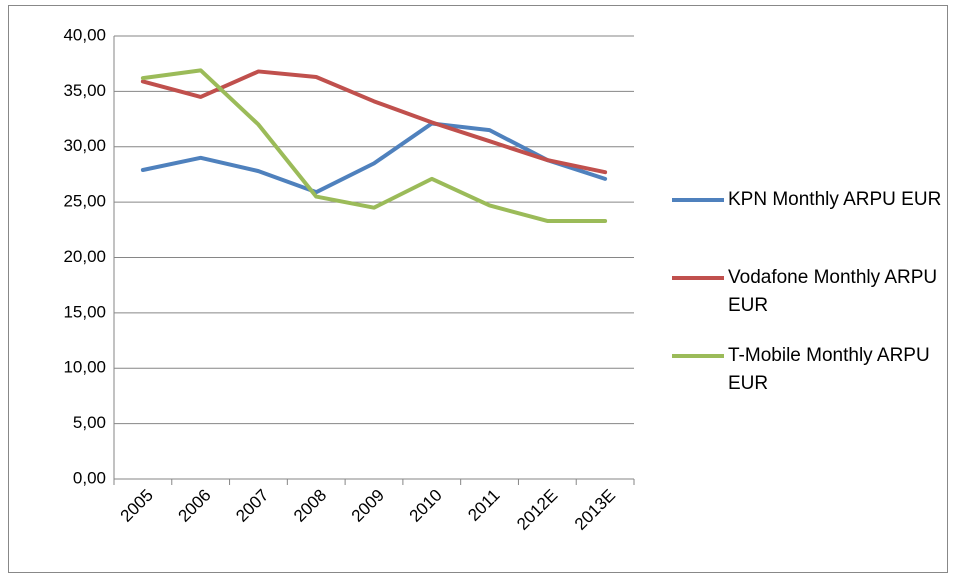 This screenshot has width=957, height=578. Describe the element at coordinates (89, 477) in the screenshot. I see `y-tick-label: 0,00` at that location.